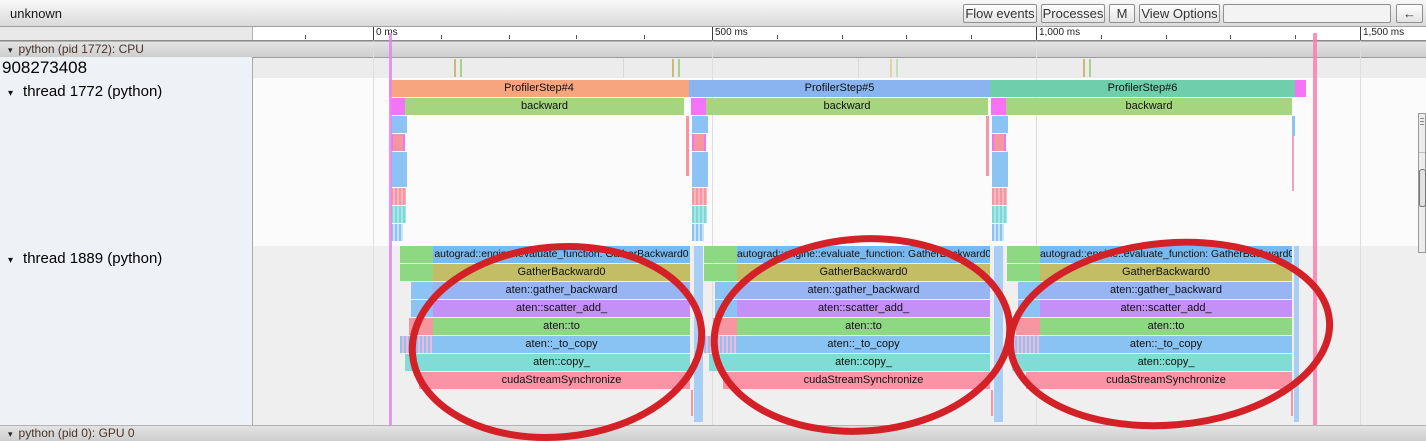 This screenshot has height=441, width=1426. Describe the element at coordinates (1073, 13) in the screenshot. I see `toolbar-button-processes: Processes` at that location.